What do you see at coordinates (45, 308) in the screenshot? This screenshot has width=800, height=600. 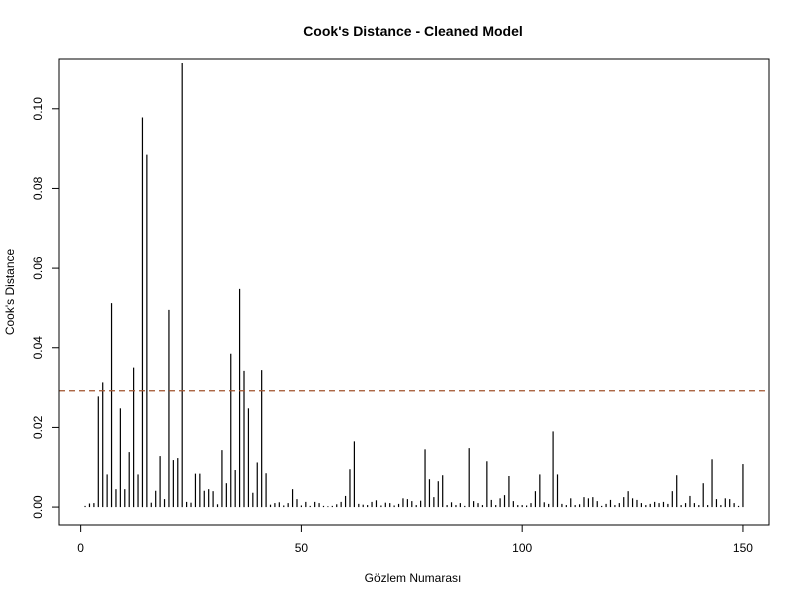 I see `y-axis: 0.00 0.02 0.04 0.06 0.08 0.10` at bounding box center [45, 308].